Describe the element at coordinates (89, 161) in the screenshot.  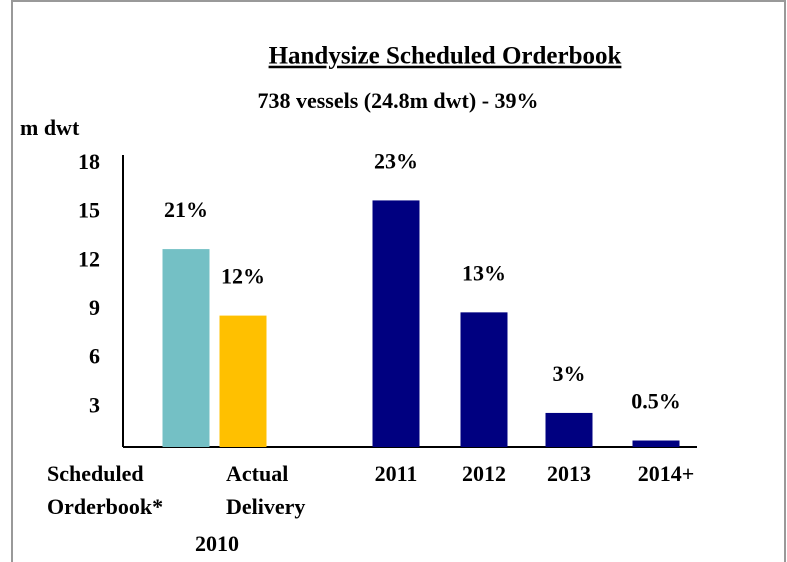
I see `y-tick-label: 18` at that location.